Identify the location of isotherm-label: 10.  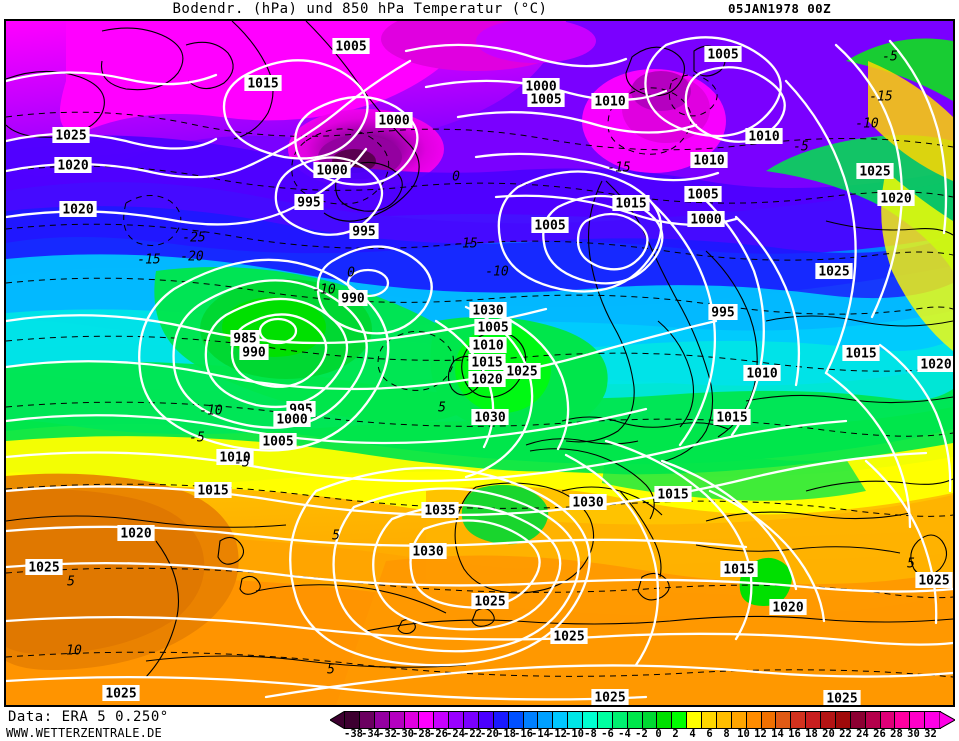
(74, 651).